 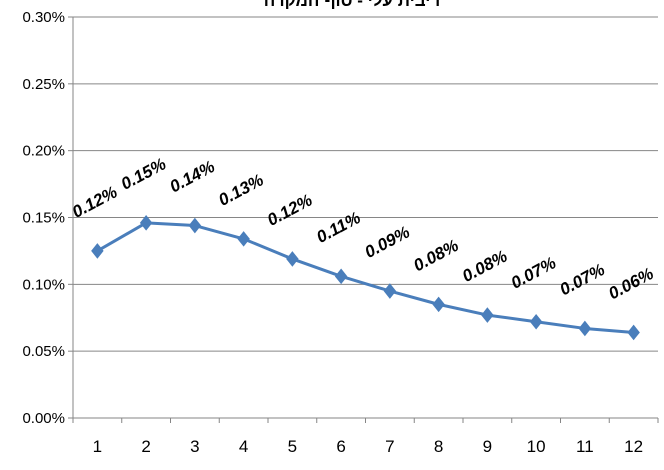 What do you see at coordinates (352, 5) in the screenshot?
I see `chart-title: ריבית עלי - סוף המקרה` at bounding box center [352, 5].